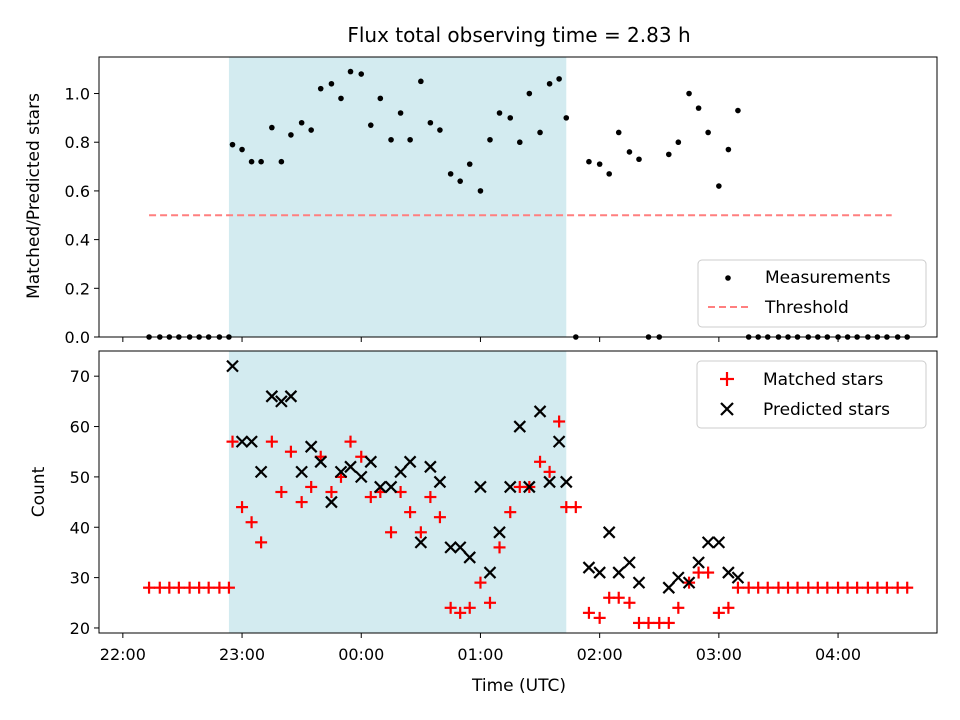  Describe the element at coordinates (34, 196) in the screenshot. I see `top-y-axis-label: Matched/Predicted stars` at that location.